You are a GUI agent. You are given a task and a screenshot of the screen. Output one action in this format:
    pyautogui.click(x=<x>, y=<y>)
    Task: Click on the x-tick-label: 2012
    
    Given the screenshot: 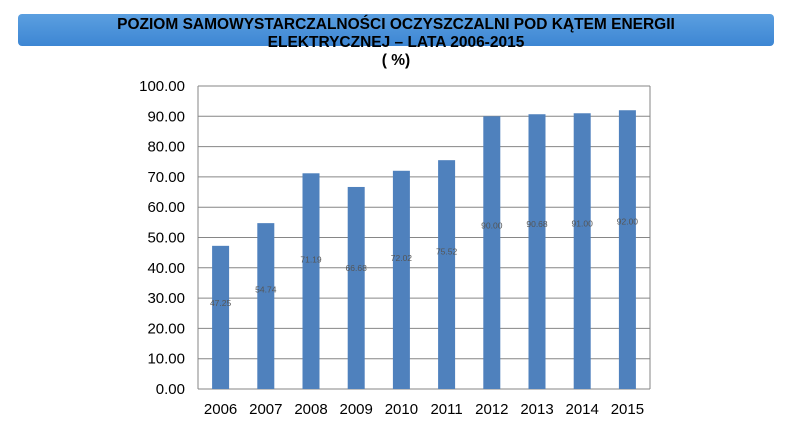 What is the action you would take?
    pyautogui.click(x=491, y=409)
    